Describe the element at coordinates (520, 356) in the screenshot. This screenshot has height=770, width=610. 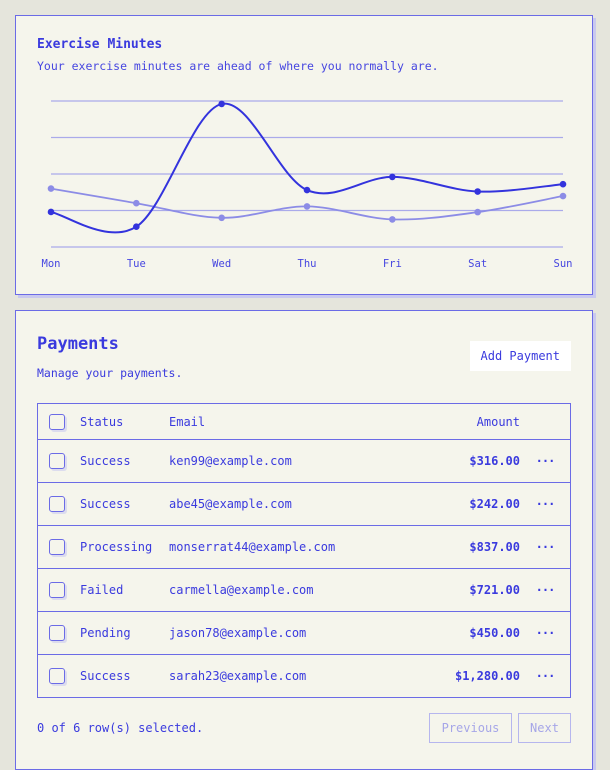
I see `add-payment-button: Add Payment` at that location.